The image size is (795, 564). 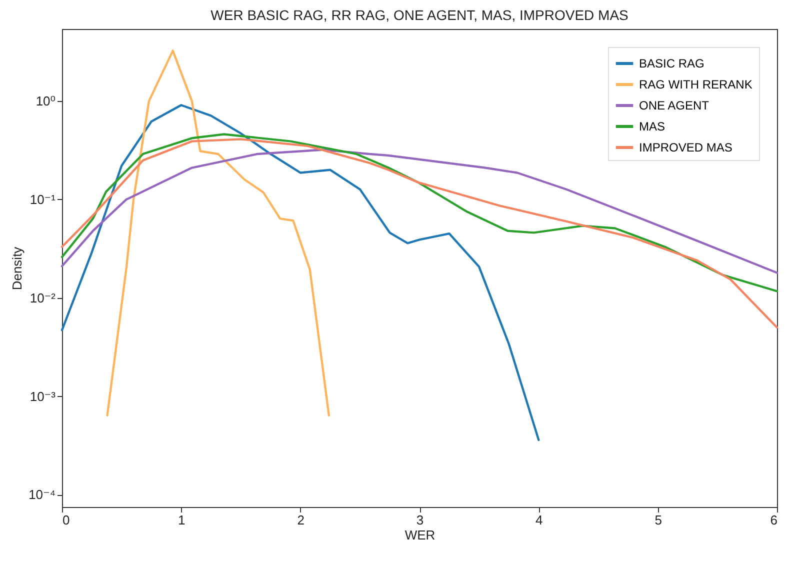 What do you see at coordinates (674, 105) in the screenshot?
I see `legend-label: ONE AGENT` at bounding box center [674, 105].